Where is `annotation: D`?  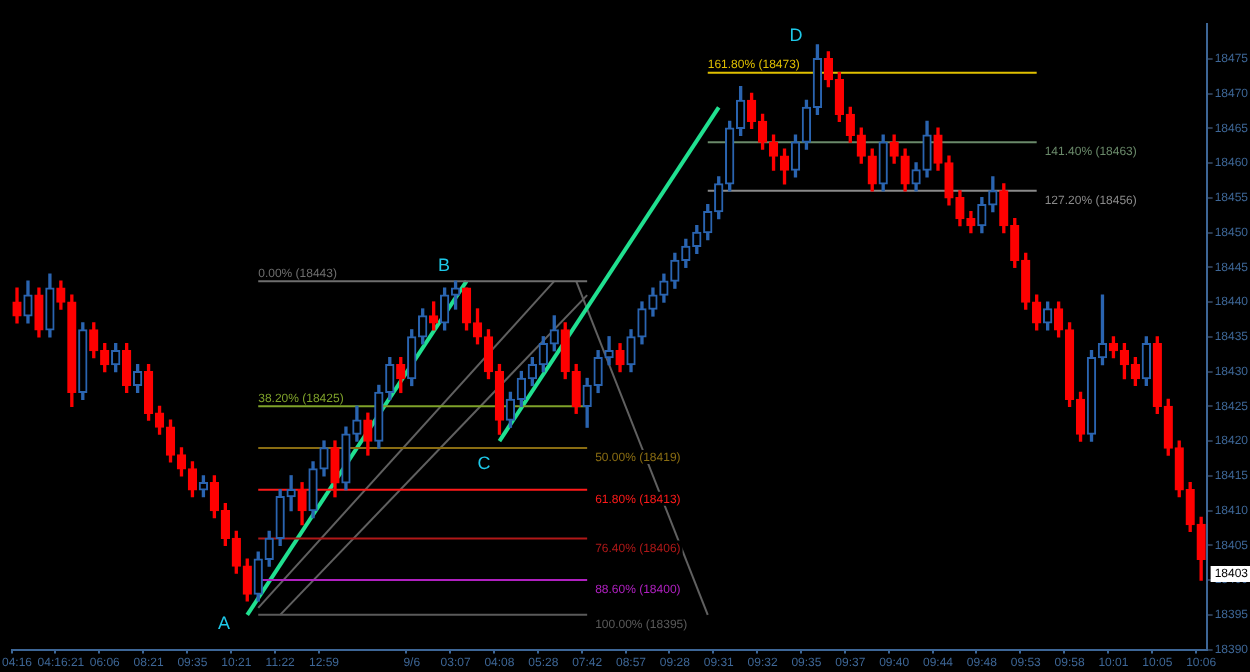
annotation: D is located at coordinates (796, 34).